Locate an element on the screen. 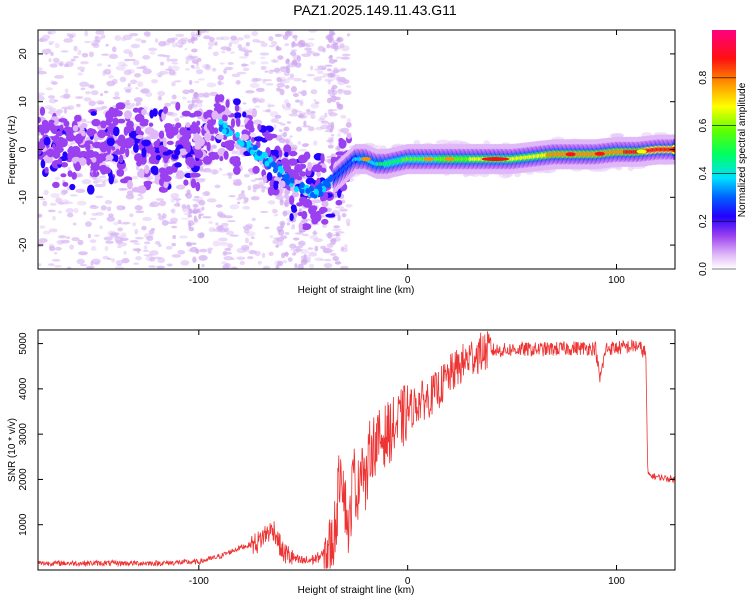 Image resolution: width=750 pixels, height=600 pixels. colorbar-gradient is located at coordinates (724, 149).